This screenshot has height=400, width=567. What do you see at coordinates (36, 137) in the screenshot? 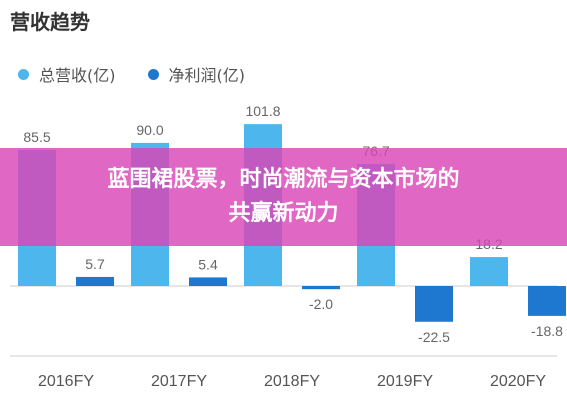
I see `data-label-revenue-2016FY: 85.5` at bounding box center [36, 137].